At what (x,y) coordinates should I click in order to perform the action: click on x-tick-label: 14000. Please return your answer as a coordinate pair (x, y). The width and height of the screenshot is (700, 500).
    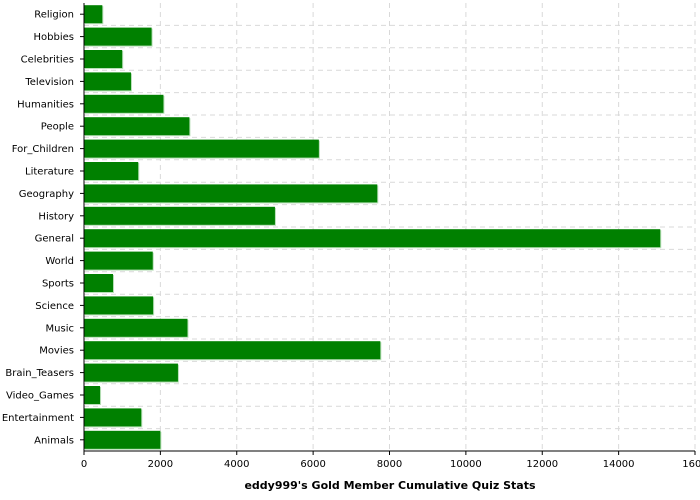
    Looking at the image, I should click on (619, 464).